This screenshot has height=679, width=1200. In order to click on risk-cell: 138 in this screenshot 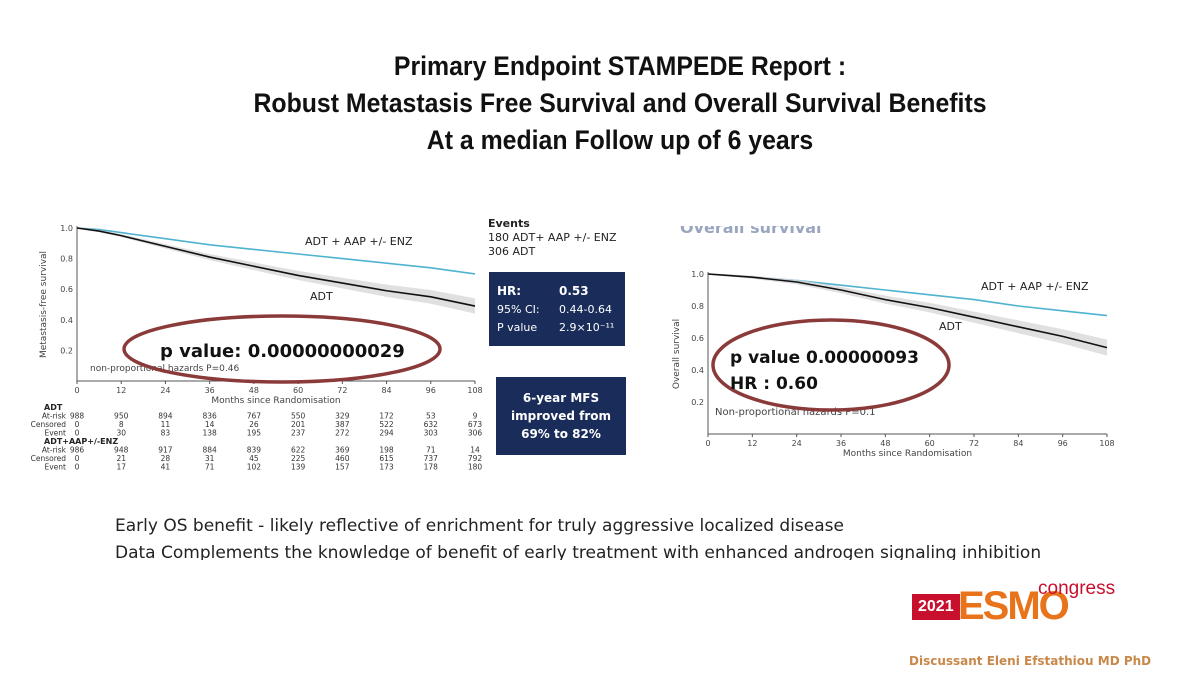, I will do `click(210, 433)`.